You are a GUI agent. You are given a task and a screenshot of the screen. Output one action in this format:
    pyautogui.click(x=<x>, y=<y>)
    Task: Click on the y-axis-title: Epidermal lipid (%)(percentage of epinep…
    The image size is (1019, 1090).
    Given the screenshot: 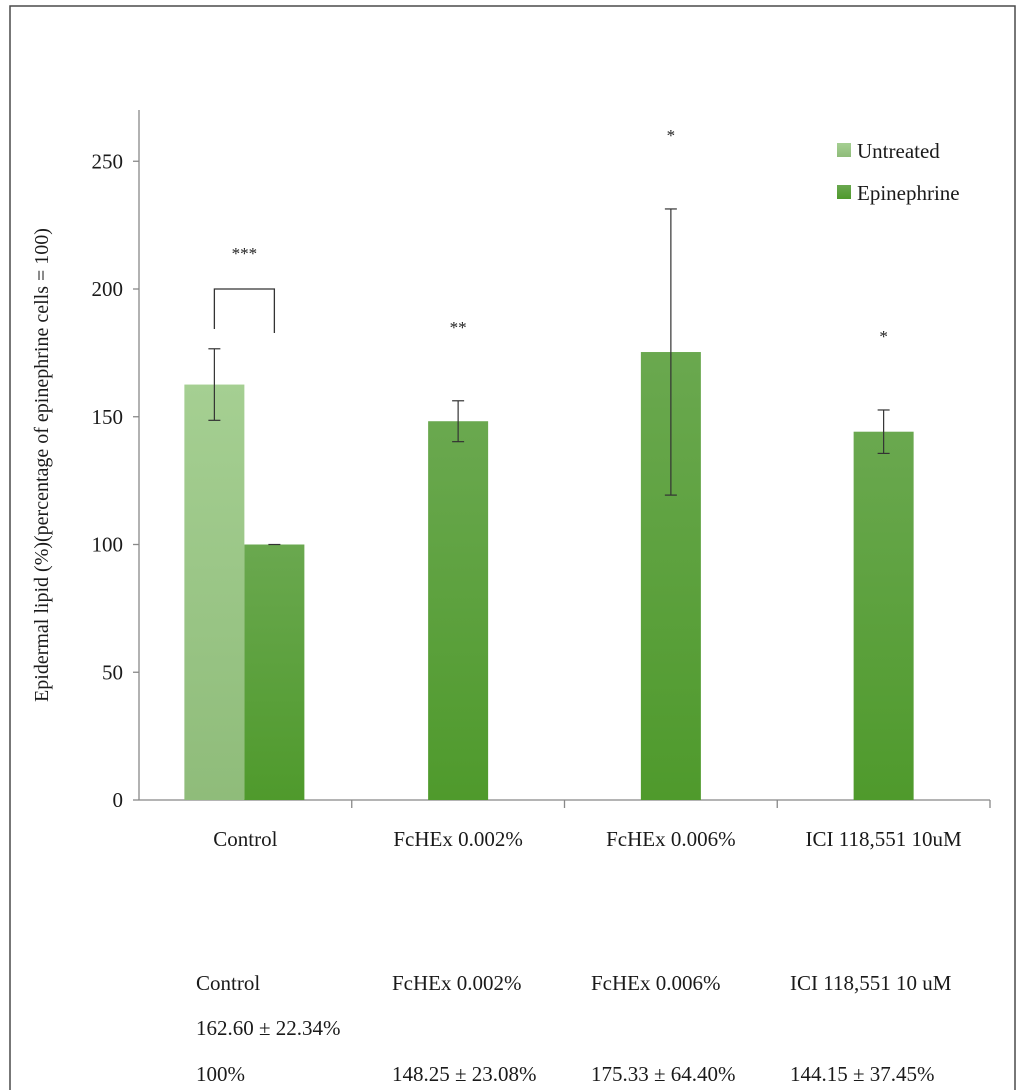 What is the action you would take?
    pyautogui.click(x=42, y=465)
    